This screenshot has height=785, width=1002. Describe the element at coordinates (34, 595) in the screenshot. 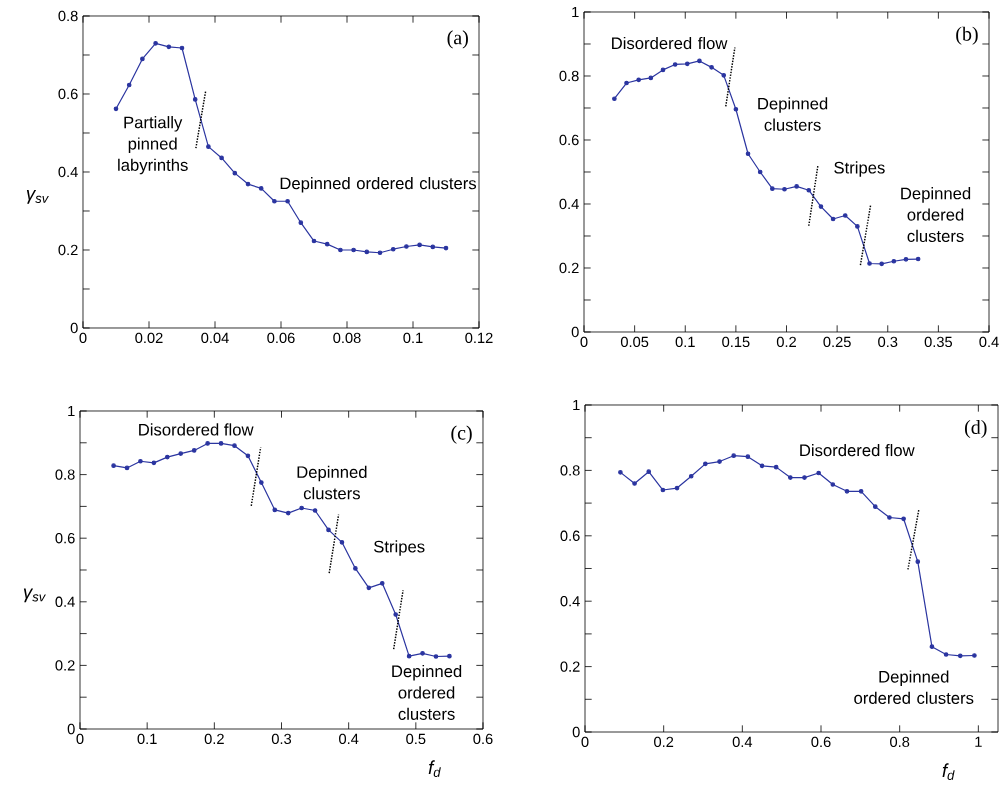

I see `y-axis-title: γ$_{sv}$` at that location.